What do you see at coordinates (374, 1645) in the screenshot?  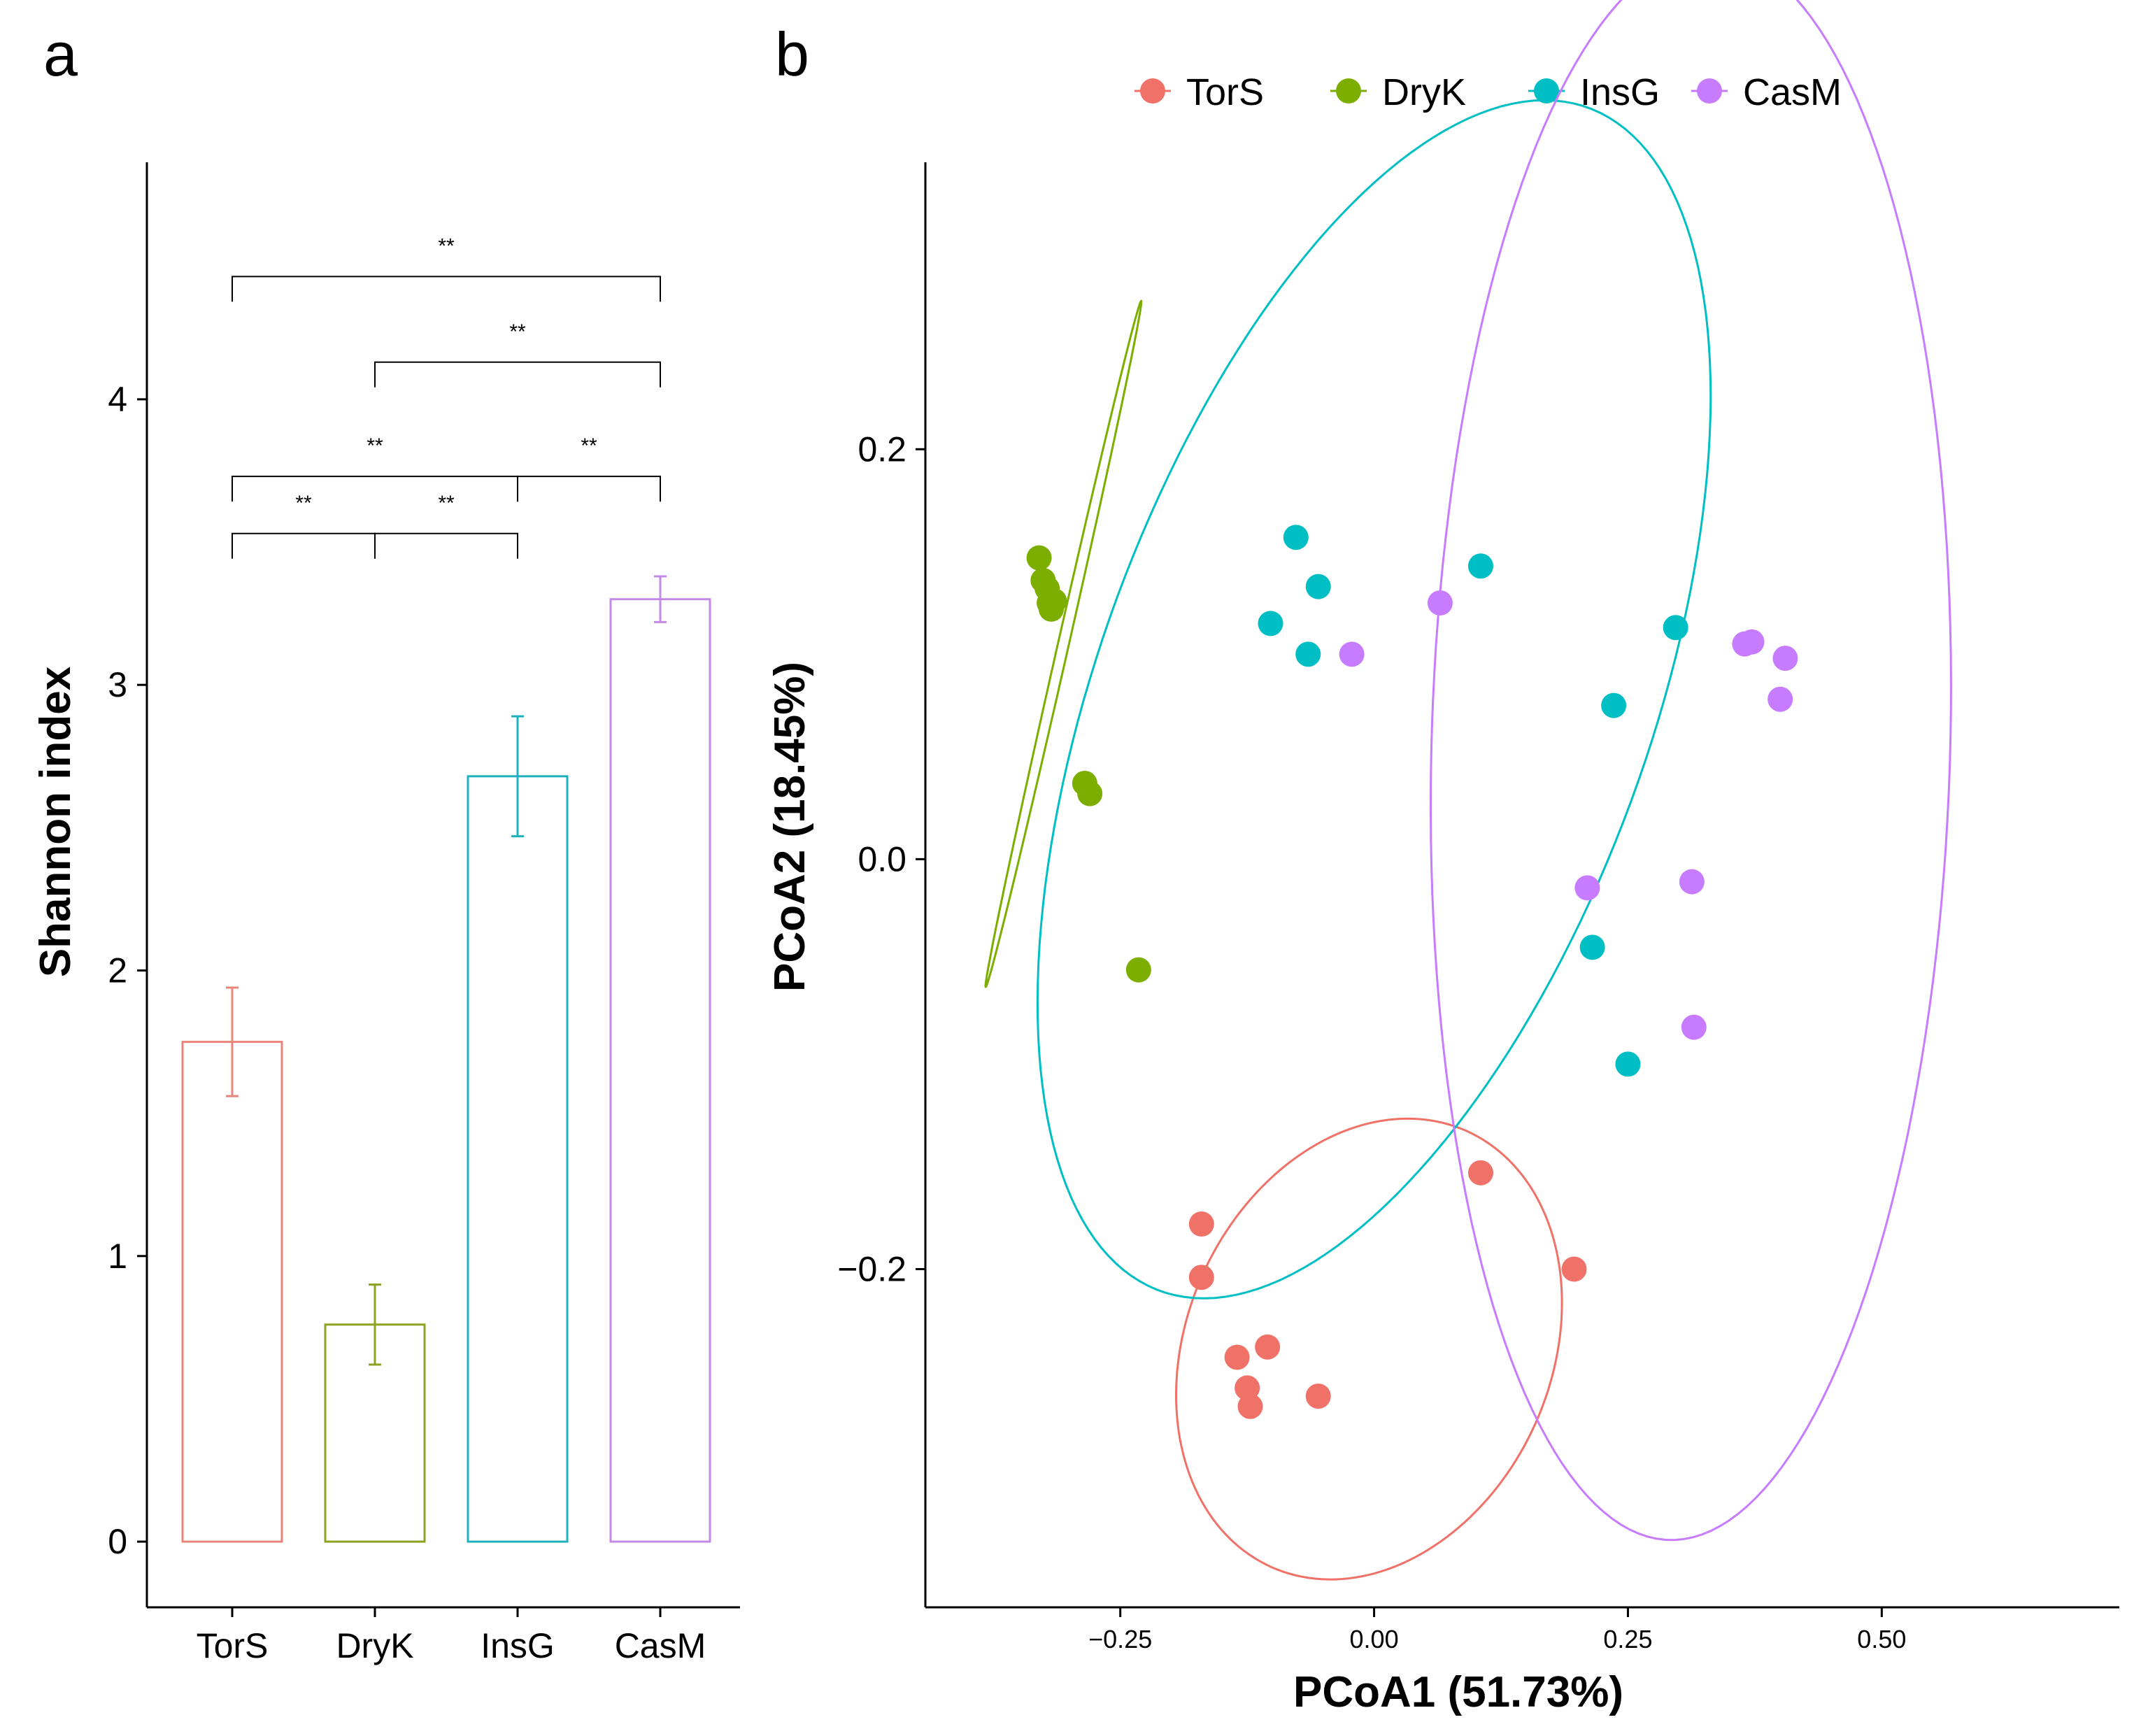 I see `x-tick-label: DryK` at bounding box center [374, 1645].